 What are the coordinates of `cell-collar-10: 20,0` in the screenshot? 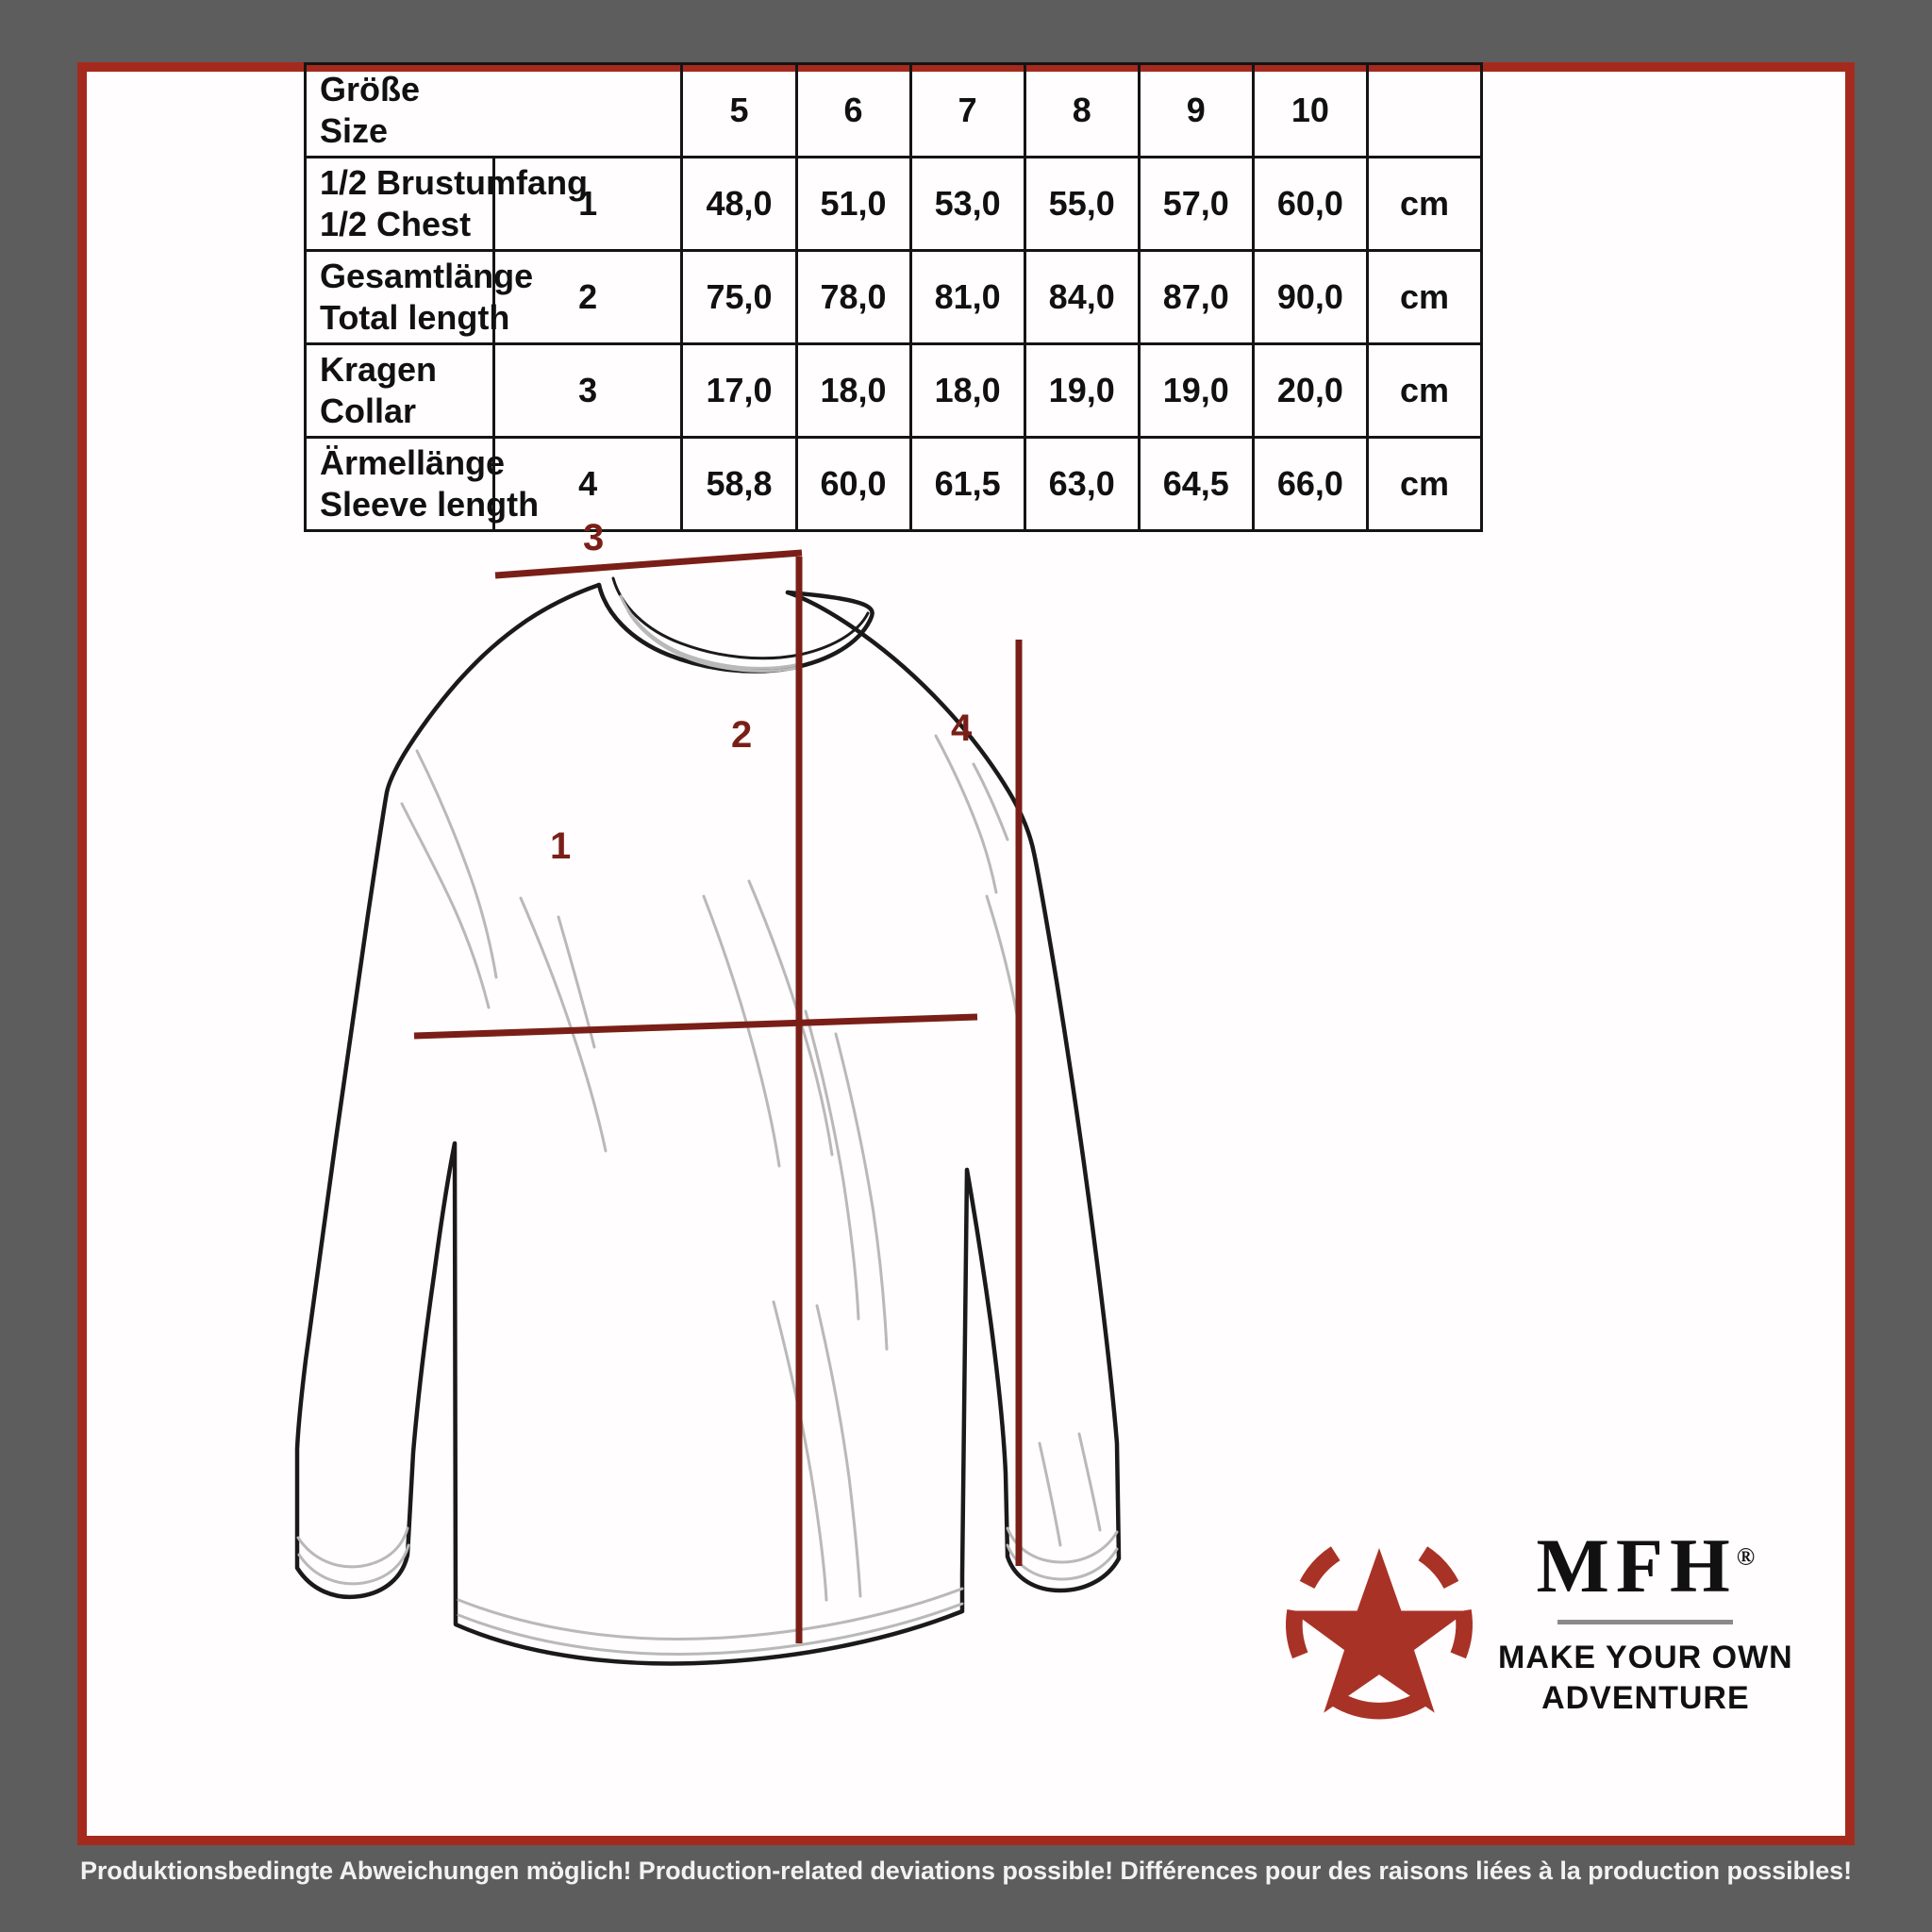 It's located at (1310, 391).